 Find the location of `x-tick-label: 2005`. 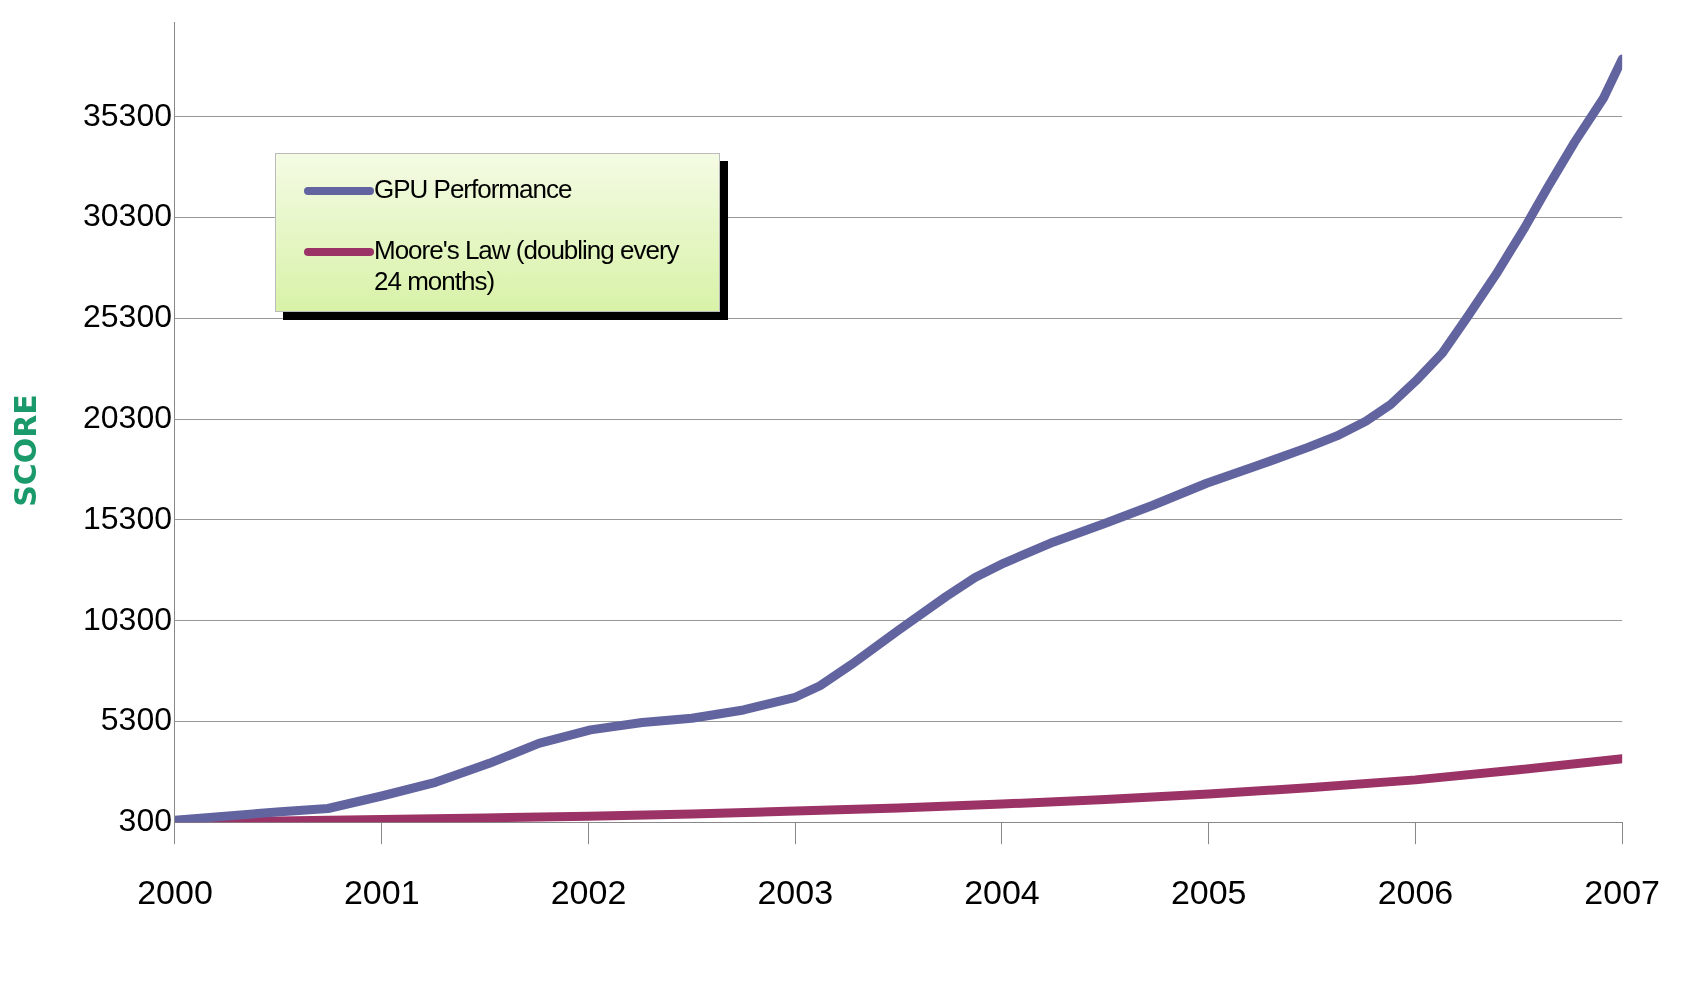

x-tick-label: 2005 is located at coordinates (1208, 891).